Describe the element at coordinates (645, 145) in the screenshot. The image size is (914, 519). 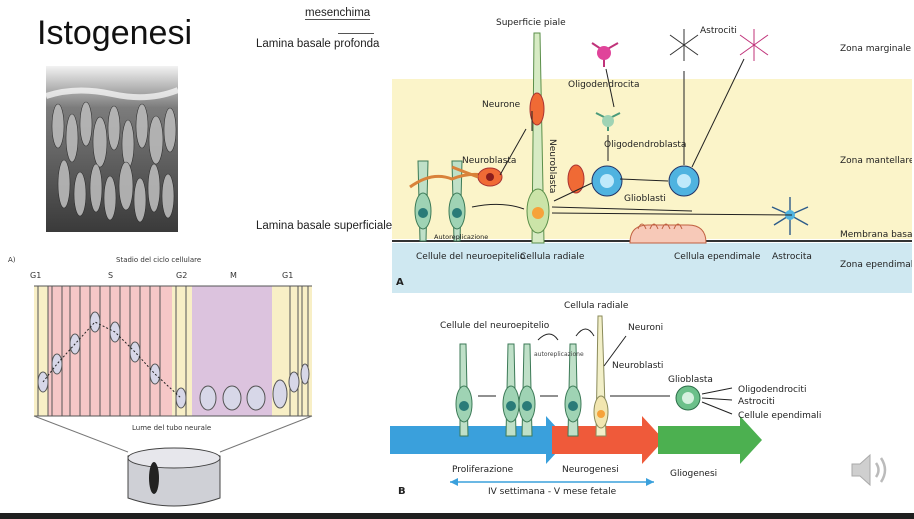
I see `oligodendroblasta-label: Oligodendroblasta` at that location.